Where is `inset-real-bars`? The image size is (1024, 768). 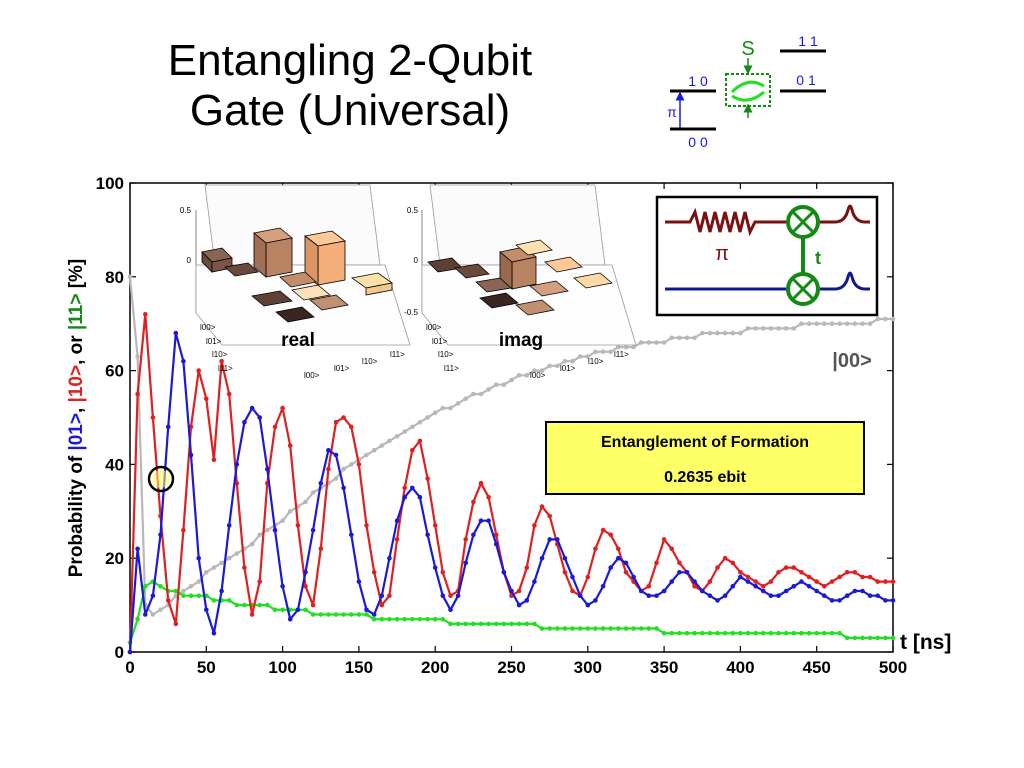
inset-real-bars is located at coordinates (297, 275).